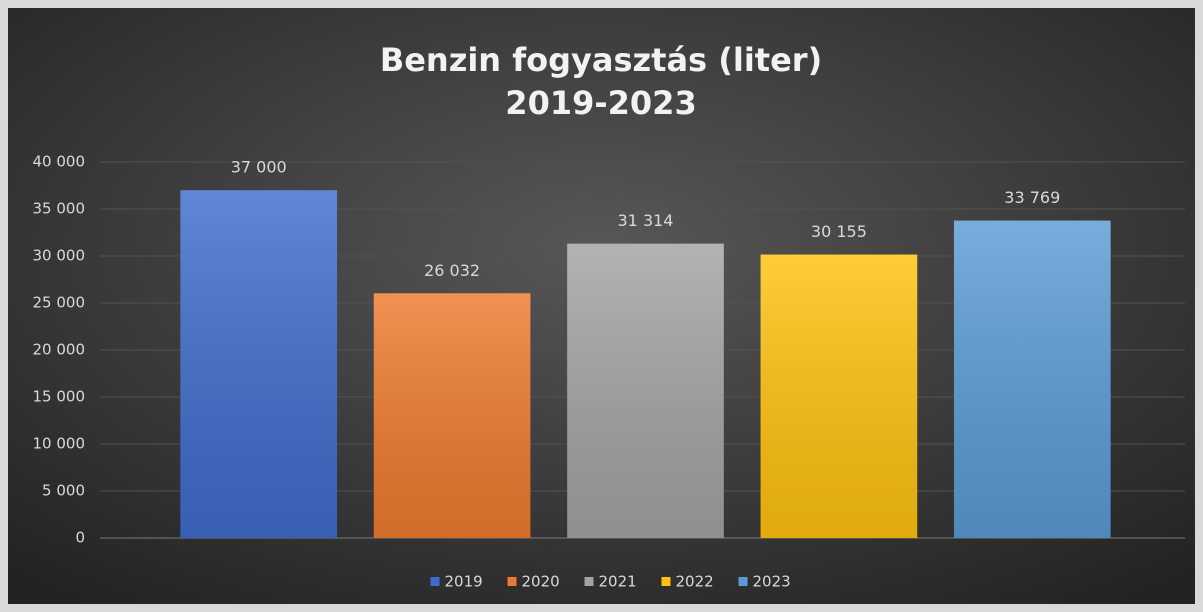 The height and width of the screenshot is (612, 1203). I want to click on y-tick-label: 5 000, so click(63, 491).